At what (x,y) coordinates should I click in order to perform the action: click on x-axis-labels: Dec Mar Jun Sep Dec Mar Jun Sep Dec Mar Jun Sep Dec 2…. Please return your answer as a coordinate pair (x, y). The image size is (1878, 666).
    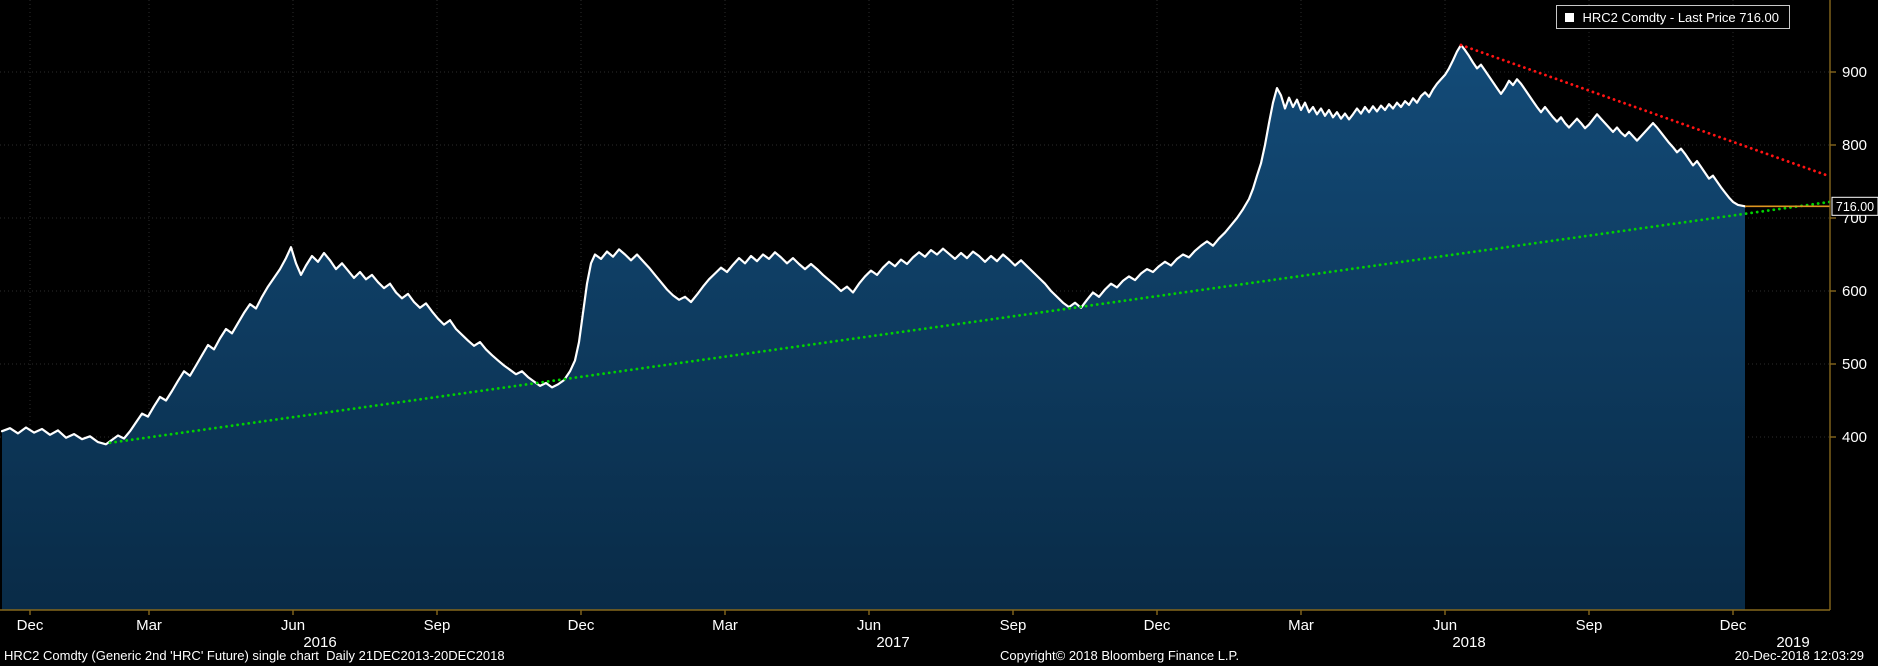
    Looking at the image, I should click on (913, 630).